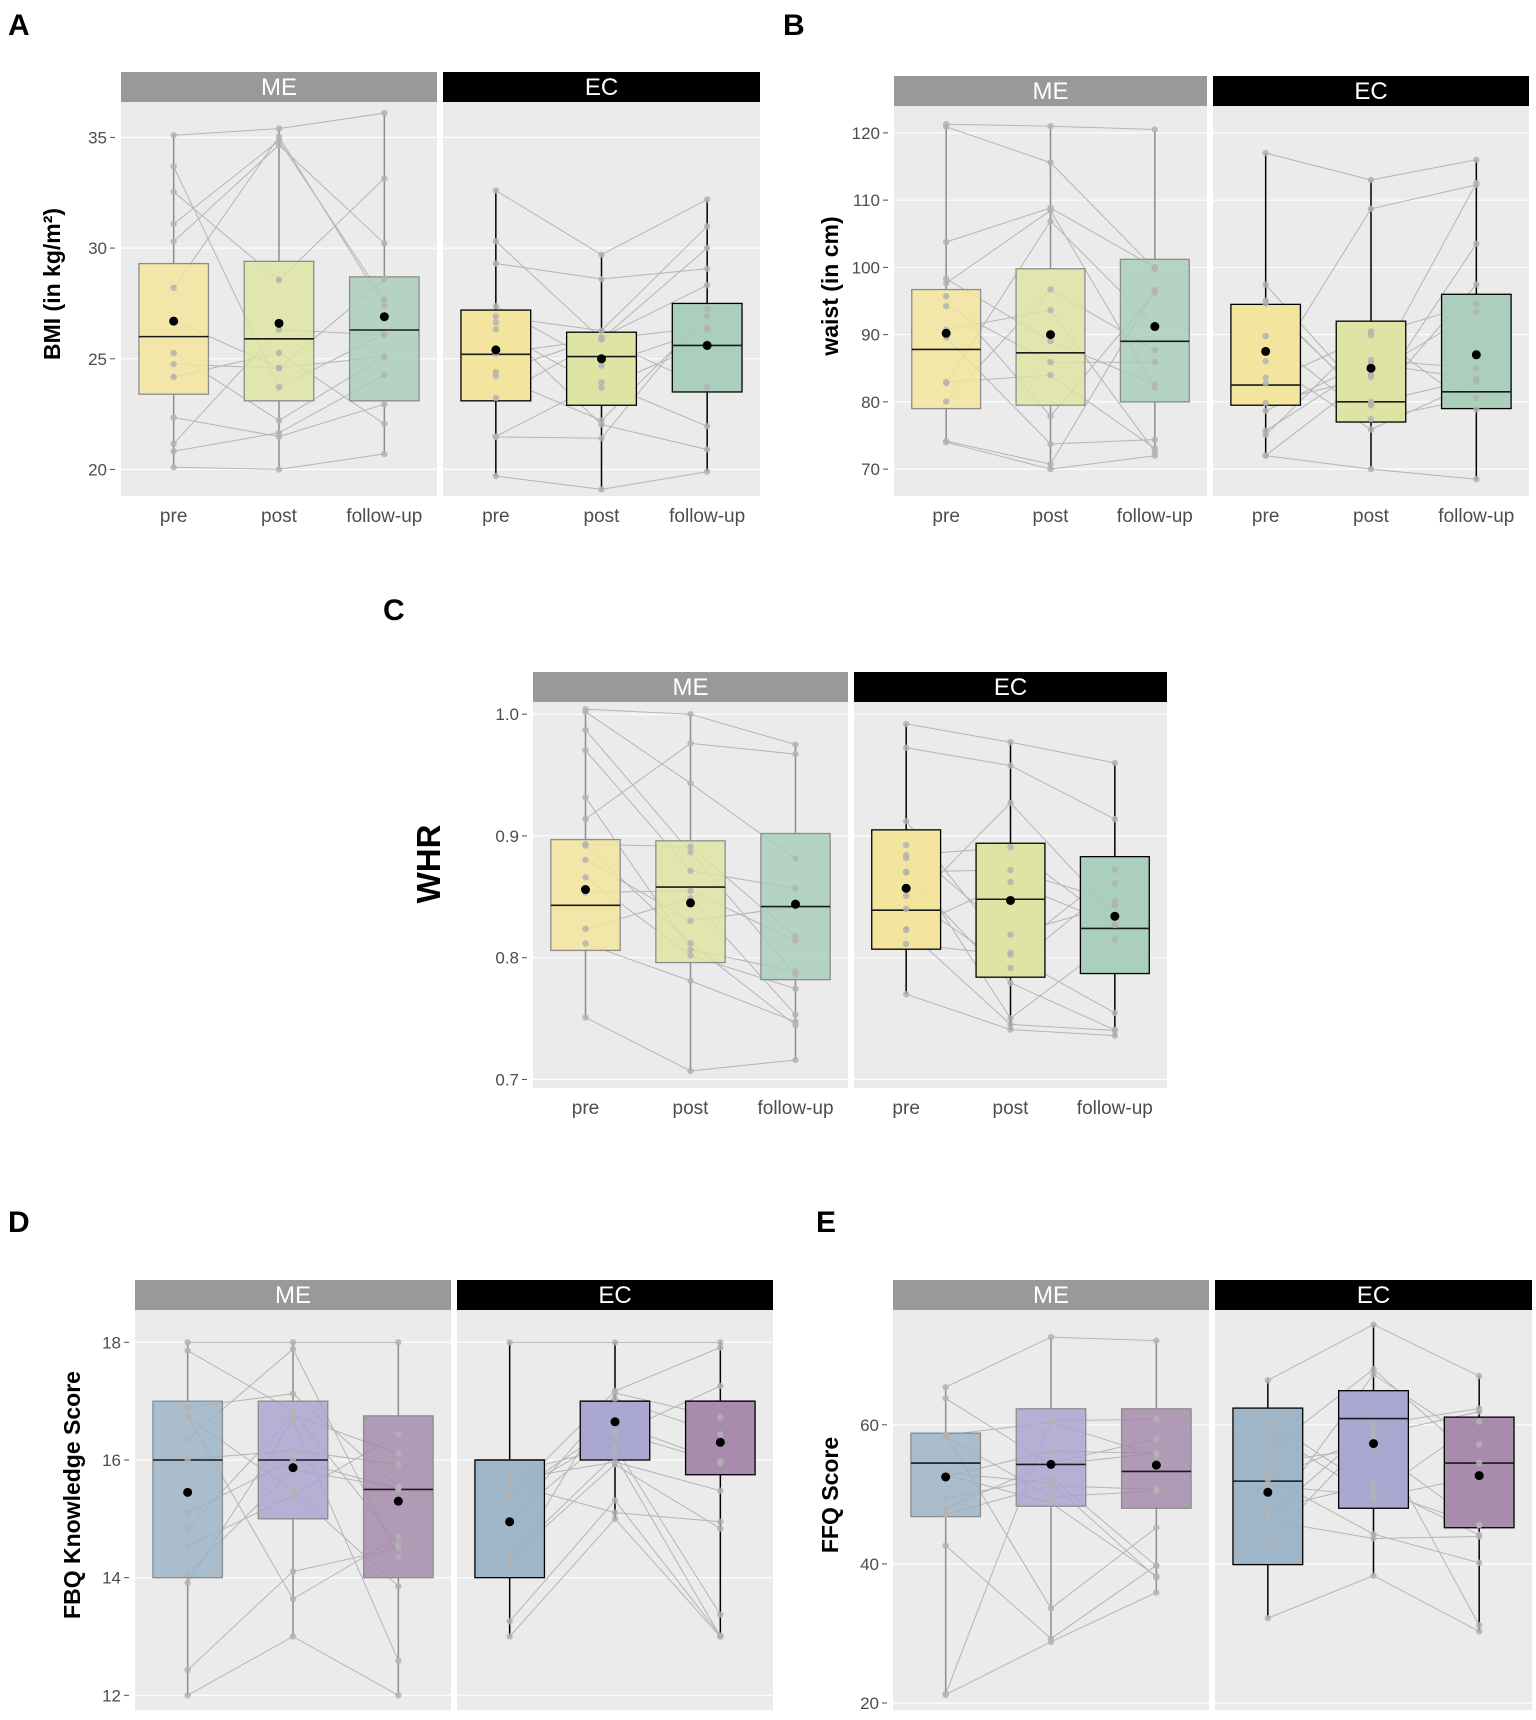 This screenshot has height=1720, width=1536. I want to click on panel-b-facet-ec-follow-up-mean-point, so click(1476, 355).